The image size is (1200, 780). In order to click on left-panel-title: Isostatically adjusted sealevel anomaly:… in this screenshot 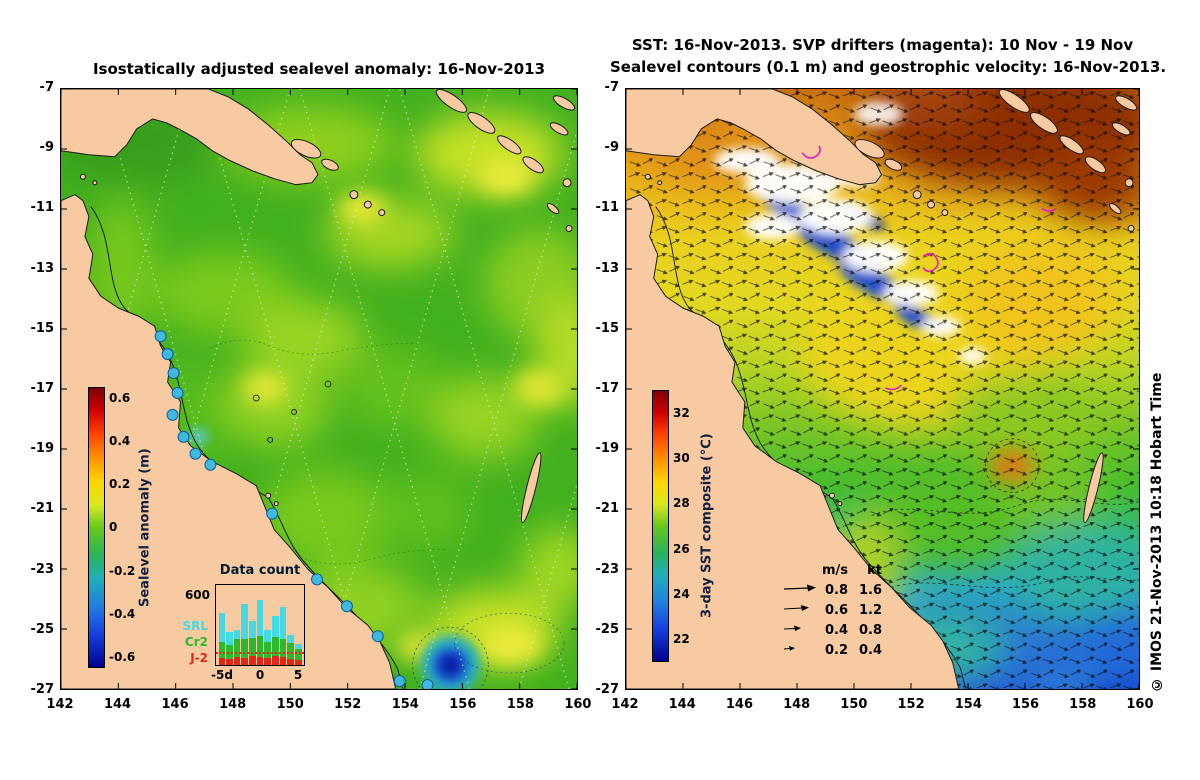, I will do `click(319, 69)`.